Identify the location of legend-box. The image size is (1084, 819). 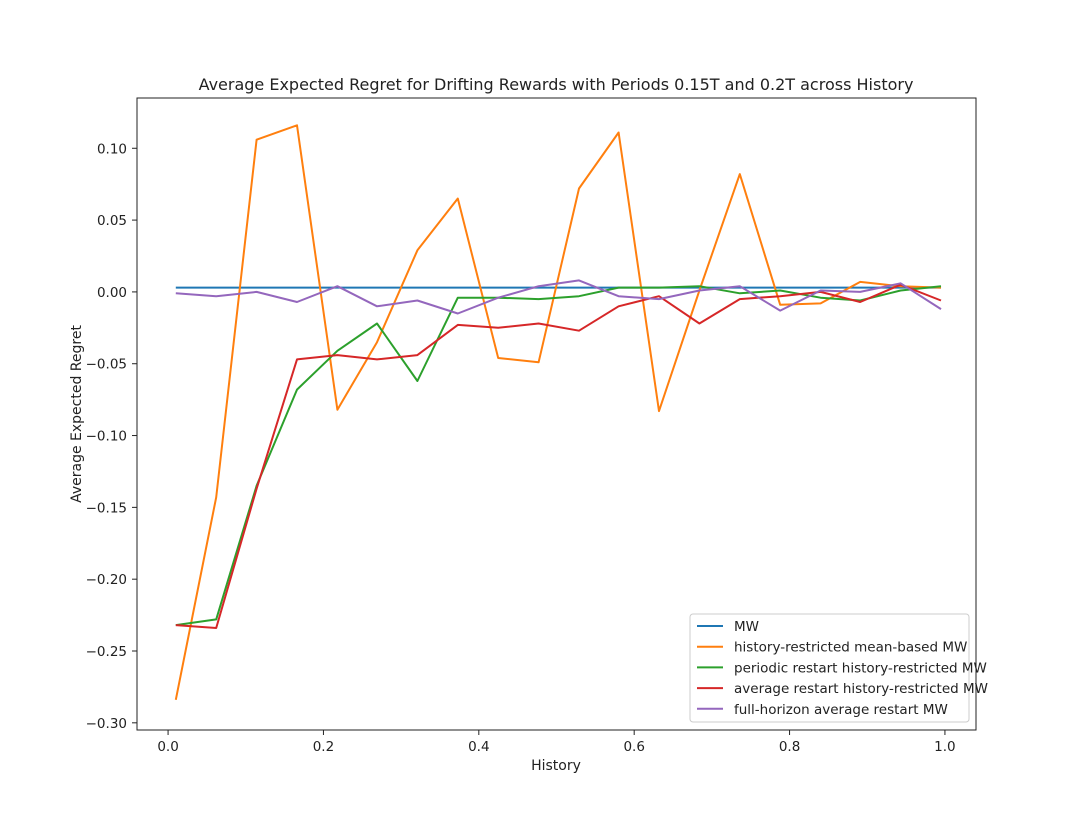
(829, 668).